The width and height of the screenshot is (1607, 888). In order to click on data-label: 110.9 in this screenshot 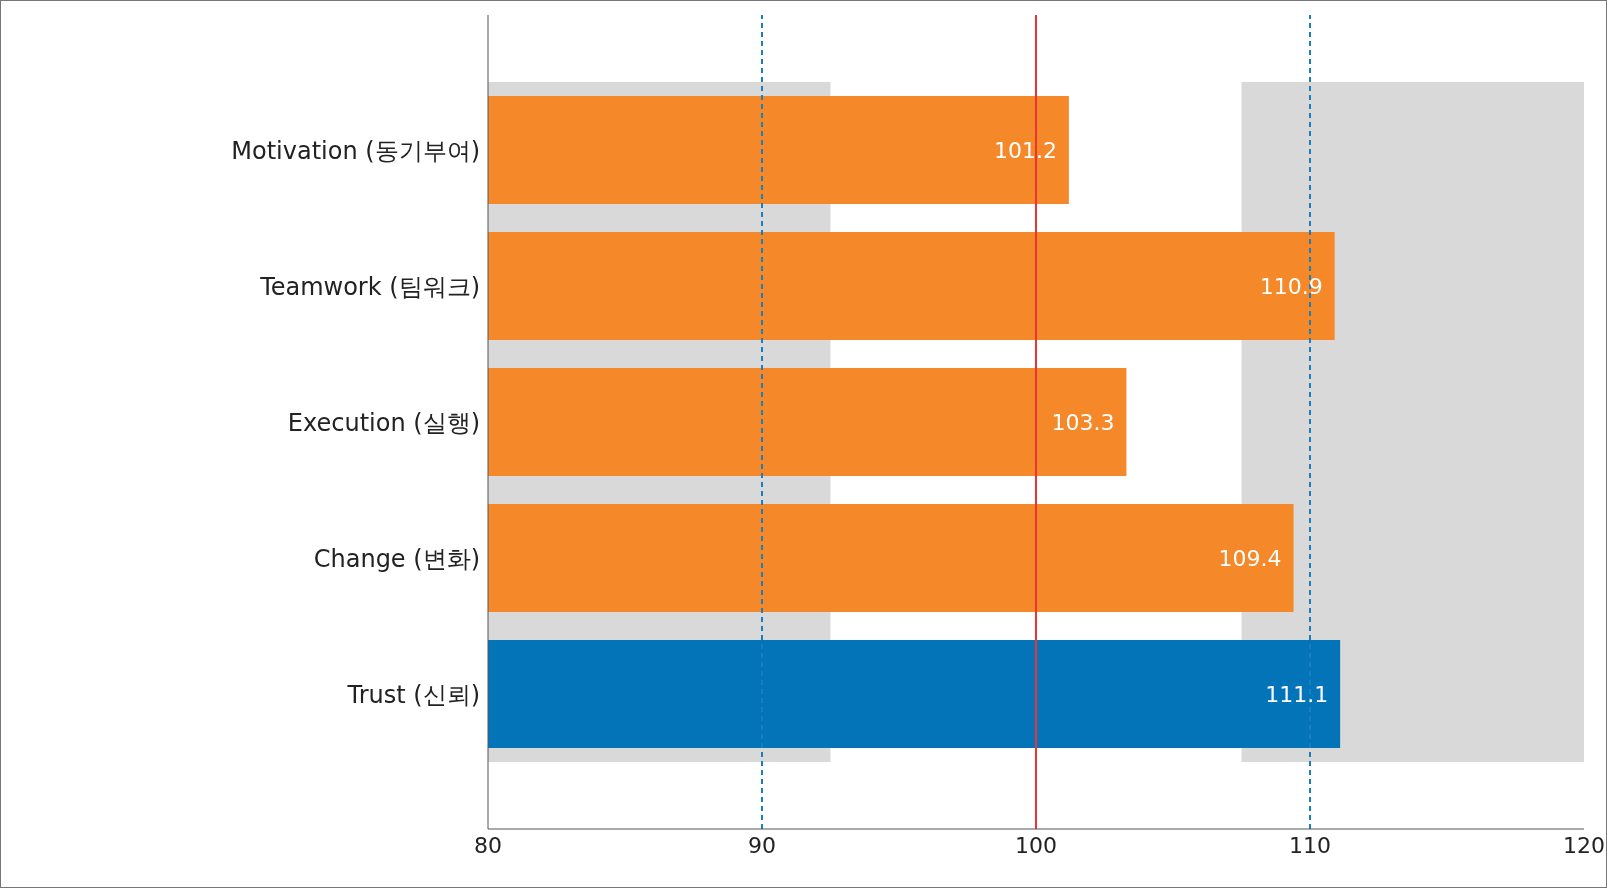, I will do `click(1291, 286)`.